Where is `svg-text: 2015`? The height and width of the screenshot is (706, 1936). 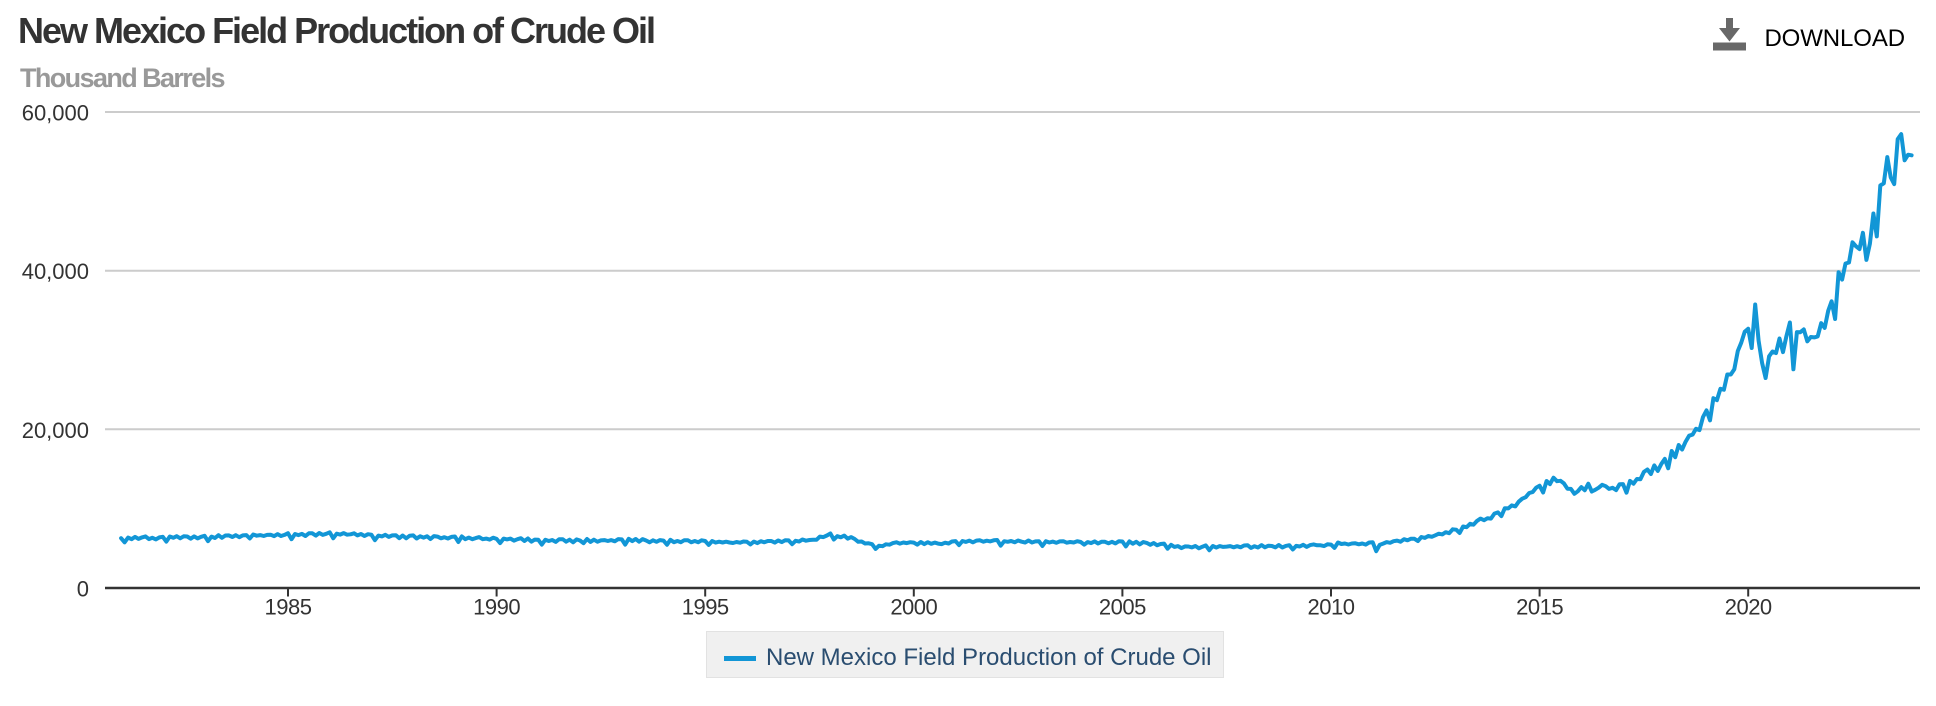
svg-text: 2015 is located at coordinates (1539, 607).